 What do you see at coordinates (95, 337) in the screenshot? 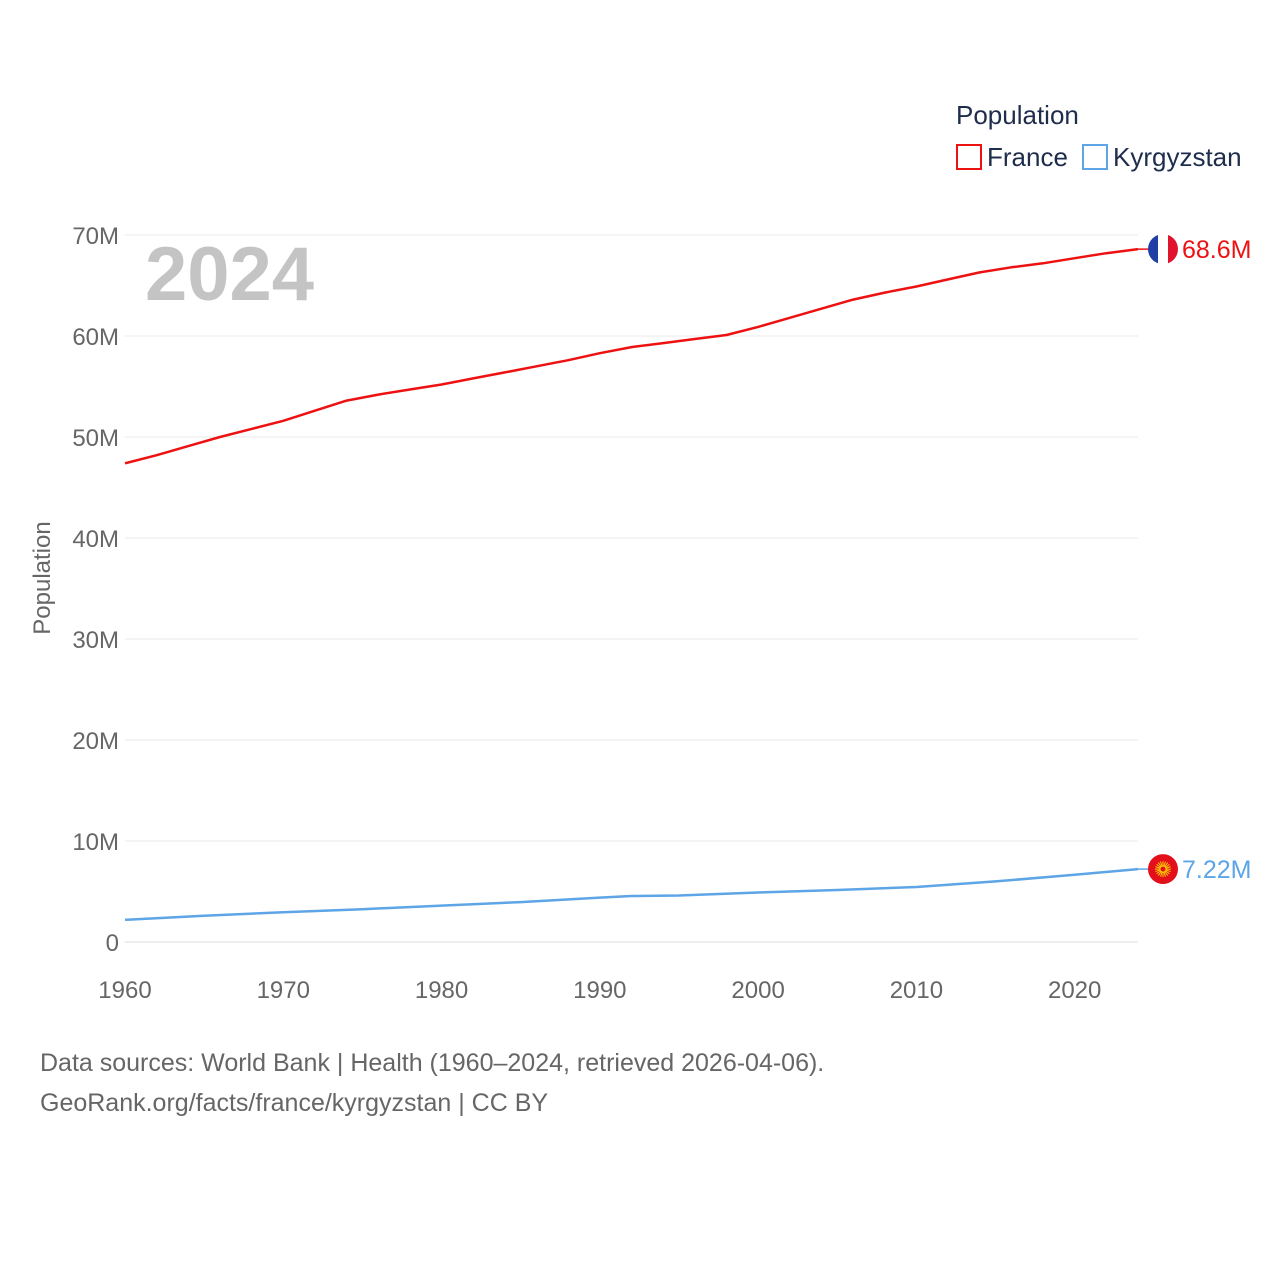
I see `y-tick-label: 60M` at bounding box center [95, 337].